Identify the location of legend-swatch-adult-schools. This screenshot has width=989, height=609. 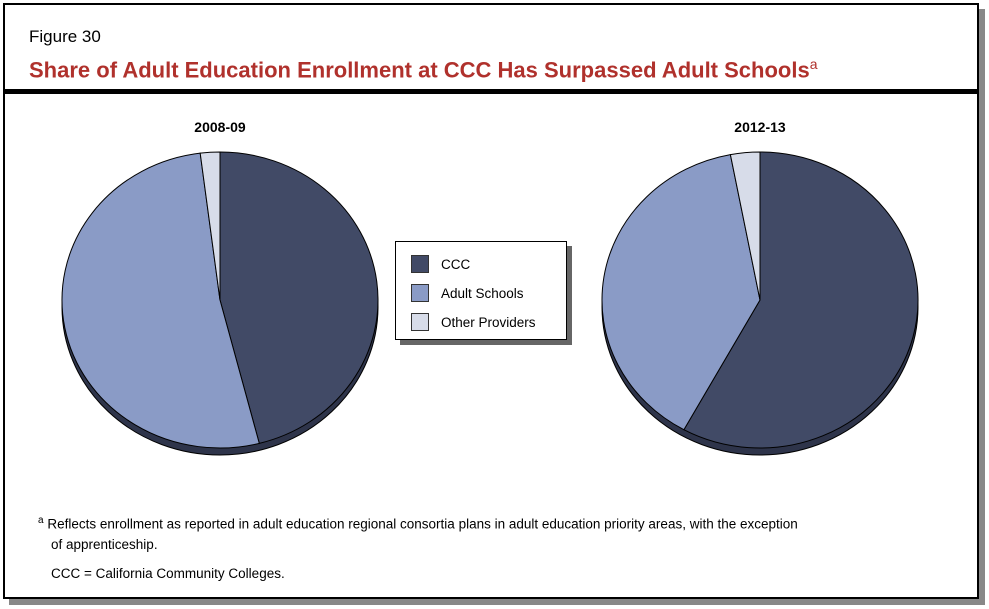
(420, 293).